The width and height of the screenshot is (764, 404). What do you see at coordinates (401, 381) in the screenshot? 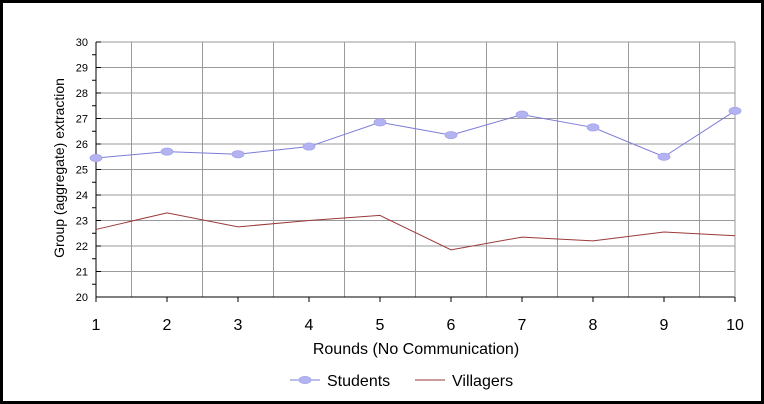
I see `legend: Students Villagers` at bounding box center [401, 381].